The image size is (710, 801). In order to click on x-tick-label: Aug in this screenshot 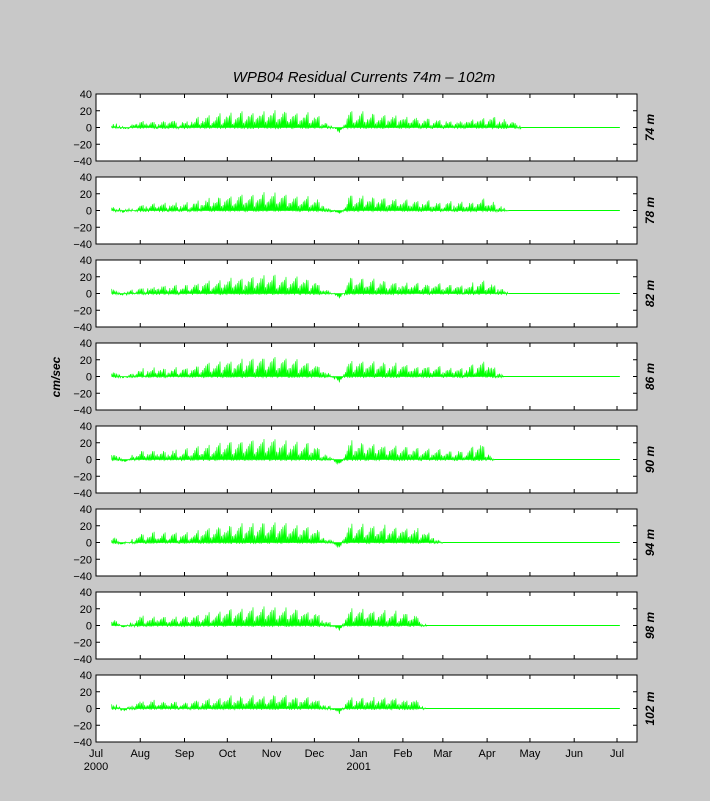, I will do `click(140, 754)`.